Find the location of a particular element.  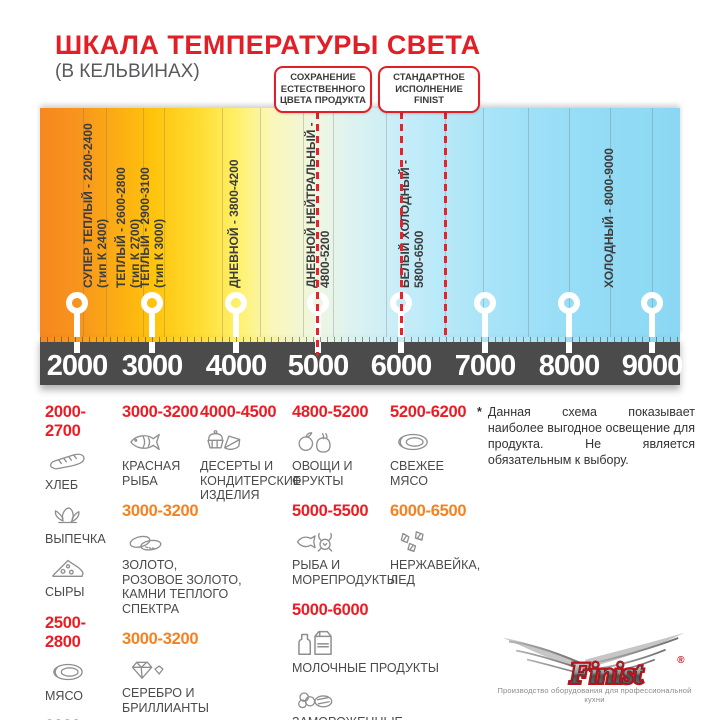

tick-6000: 6000 is located at coordinates (401, 366).